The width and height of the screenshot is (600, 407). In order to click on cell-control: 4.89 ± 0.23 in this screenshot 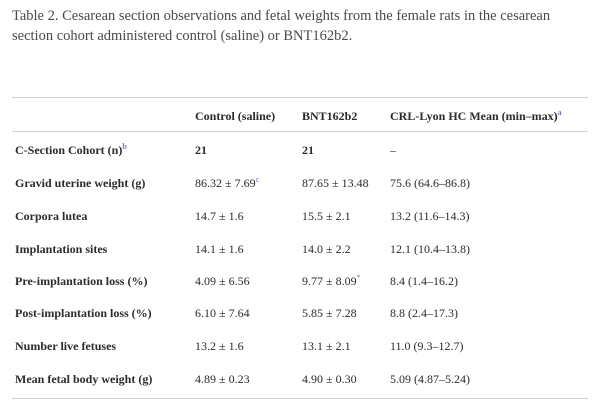, I will do `click(222, 379)`.